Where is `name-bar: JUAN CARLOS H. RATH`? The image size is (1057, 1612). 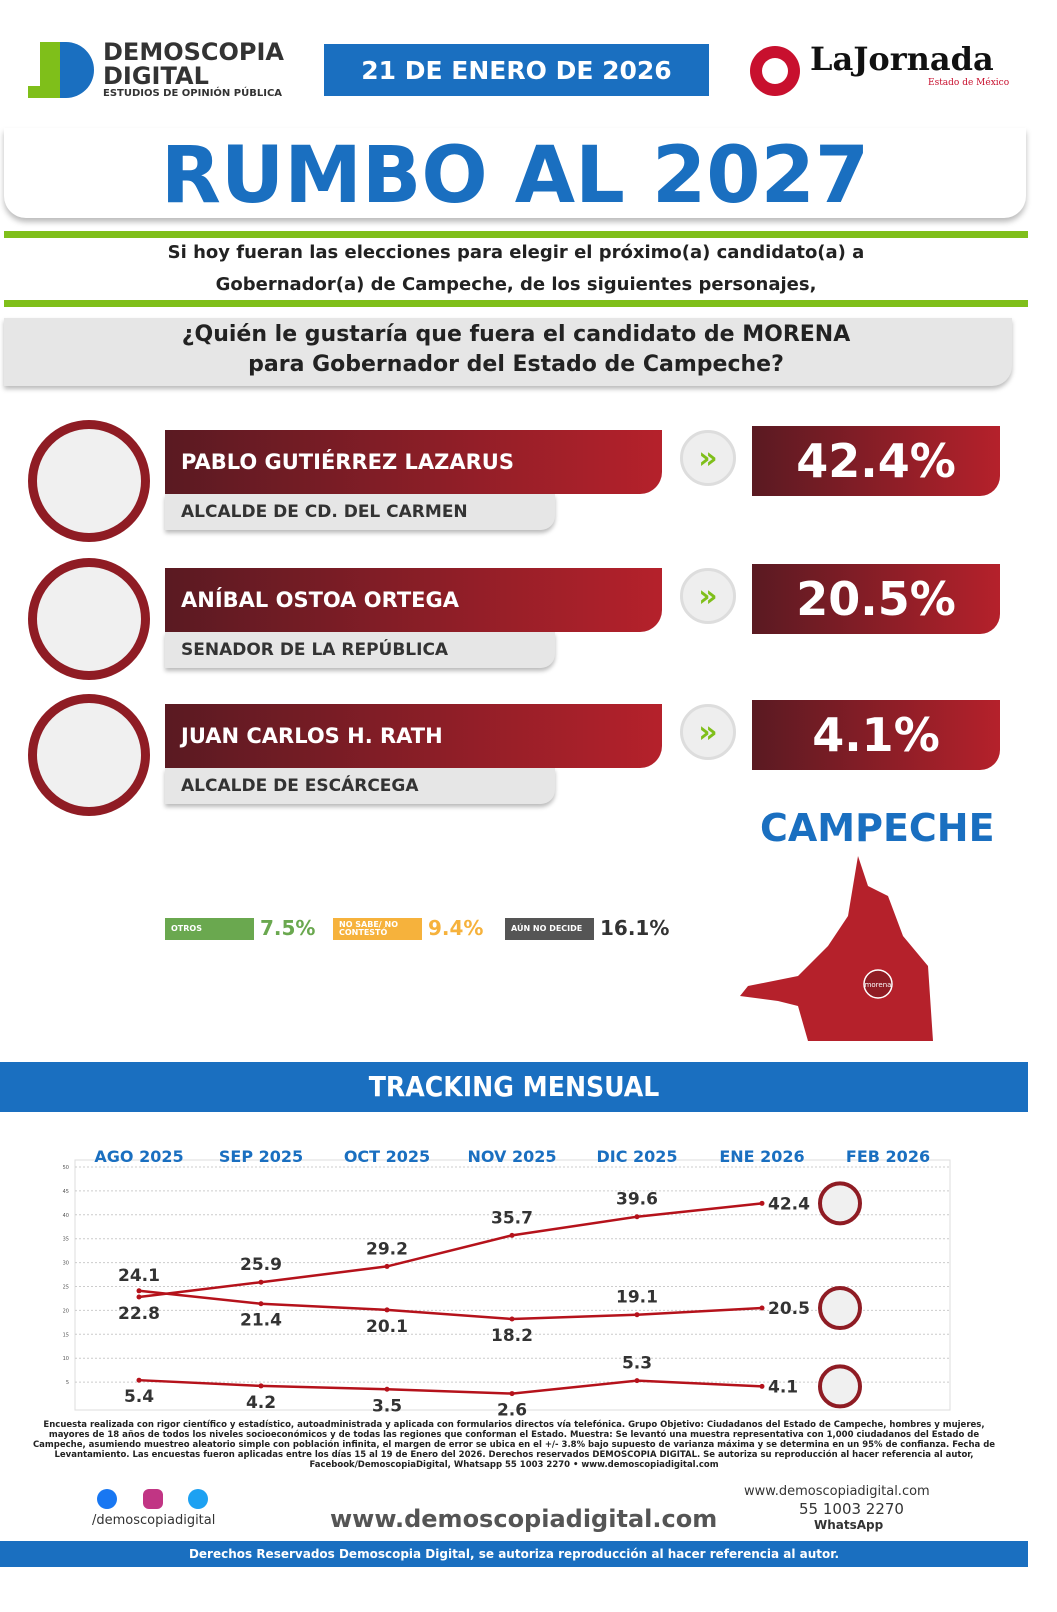 name-bar: JUAN CARLOS H. RATH is located at coordinates (413, 736).